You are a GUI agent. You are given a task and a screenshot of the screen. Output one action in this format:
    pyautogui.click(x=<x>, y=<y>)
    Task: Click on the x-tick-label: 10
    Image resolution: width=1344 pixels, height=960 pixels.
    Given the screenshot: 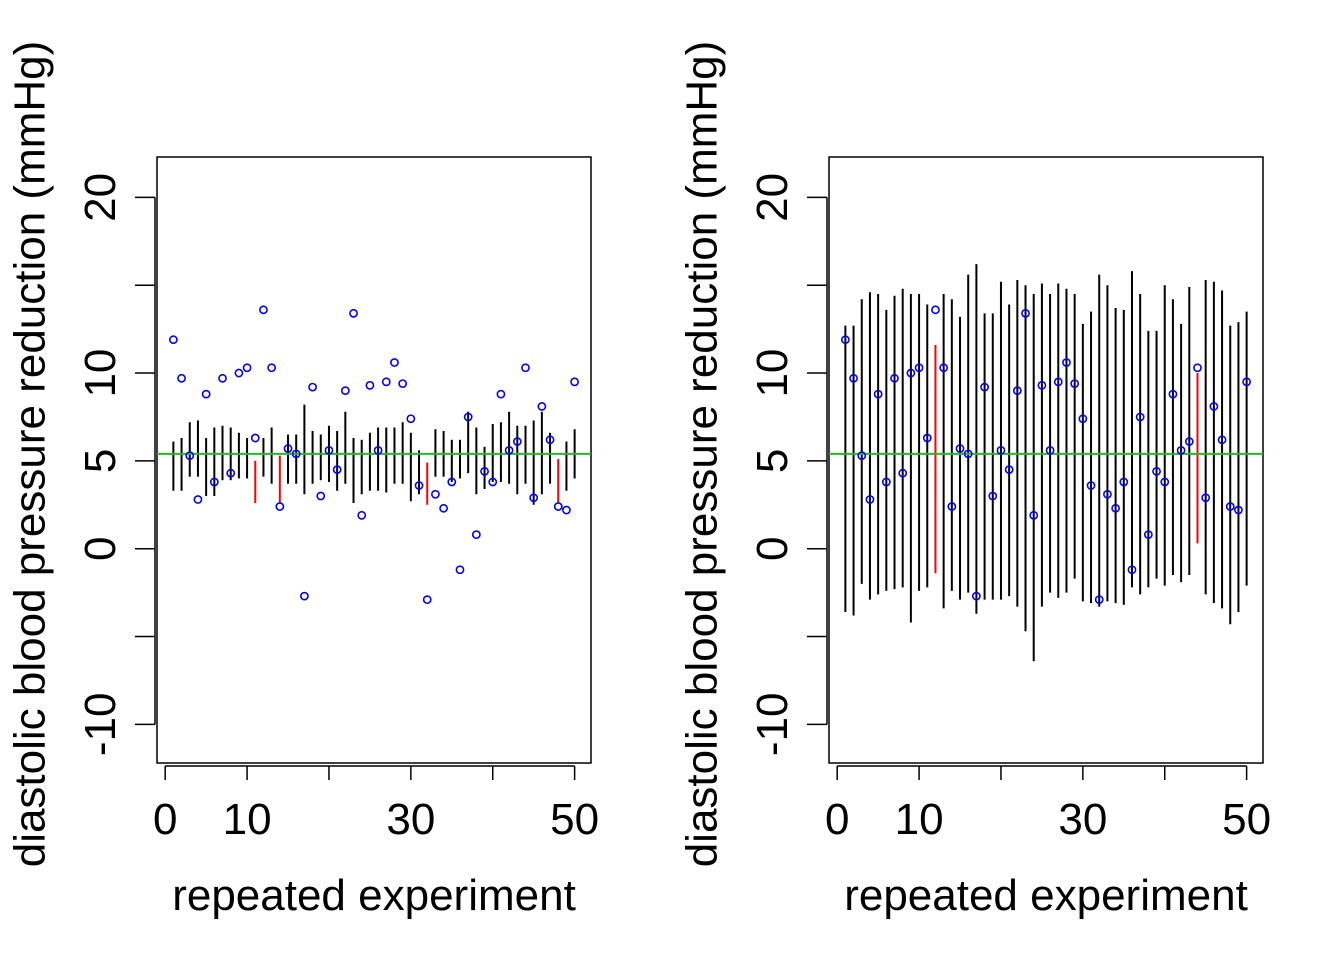 What is the action you would take?
    pyautogui.click(x=247, y=819)
    